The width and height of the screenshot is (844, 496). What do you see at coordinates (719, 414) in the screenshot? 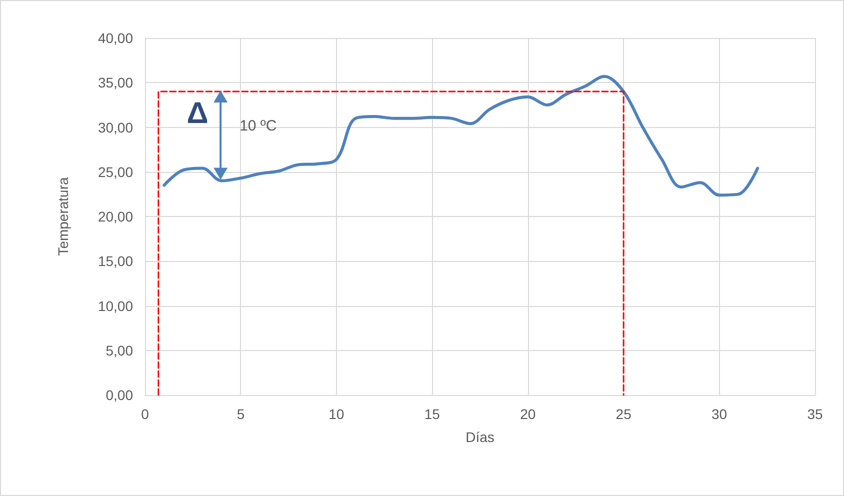
I see `x-tick-label: 30` at bounding box center [719, 414].